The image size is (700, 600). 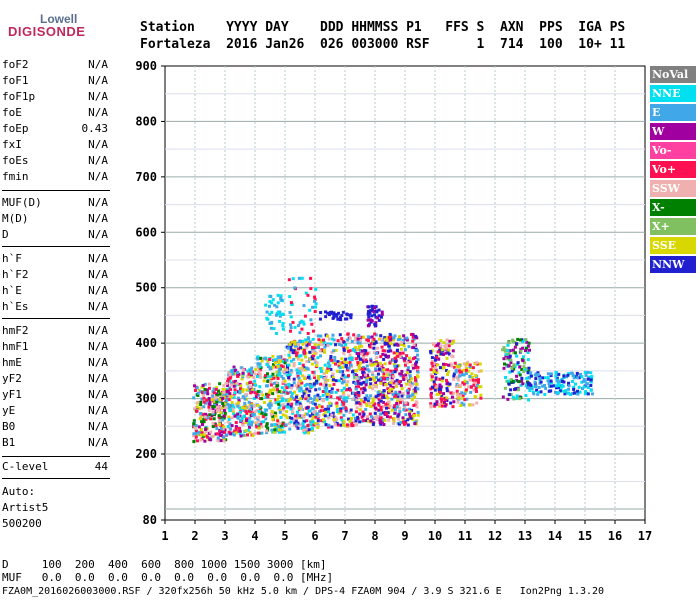 What do you see at coordinates (22, 202) in the screenshot?
I see `param-name: MUF(D)` at bounding box center [22, 202].